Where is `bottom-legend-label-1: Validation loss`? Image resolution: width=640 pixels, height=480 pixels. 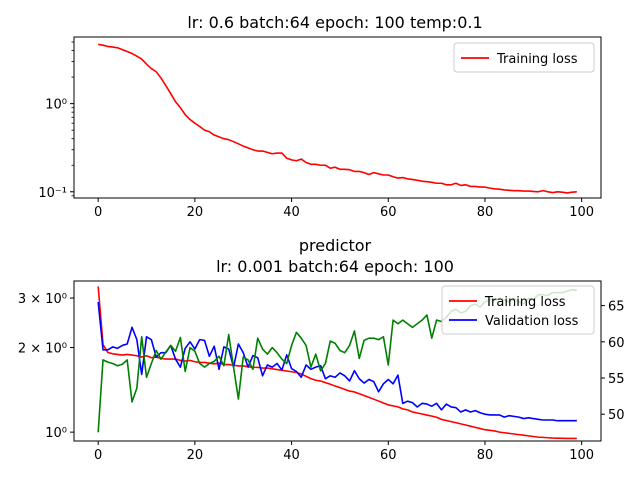
bottom-legend-label-1: Validation loss is located at coordinates (532, 321).